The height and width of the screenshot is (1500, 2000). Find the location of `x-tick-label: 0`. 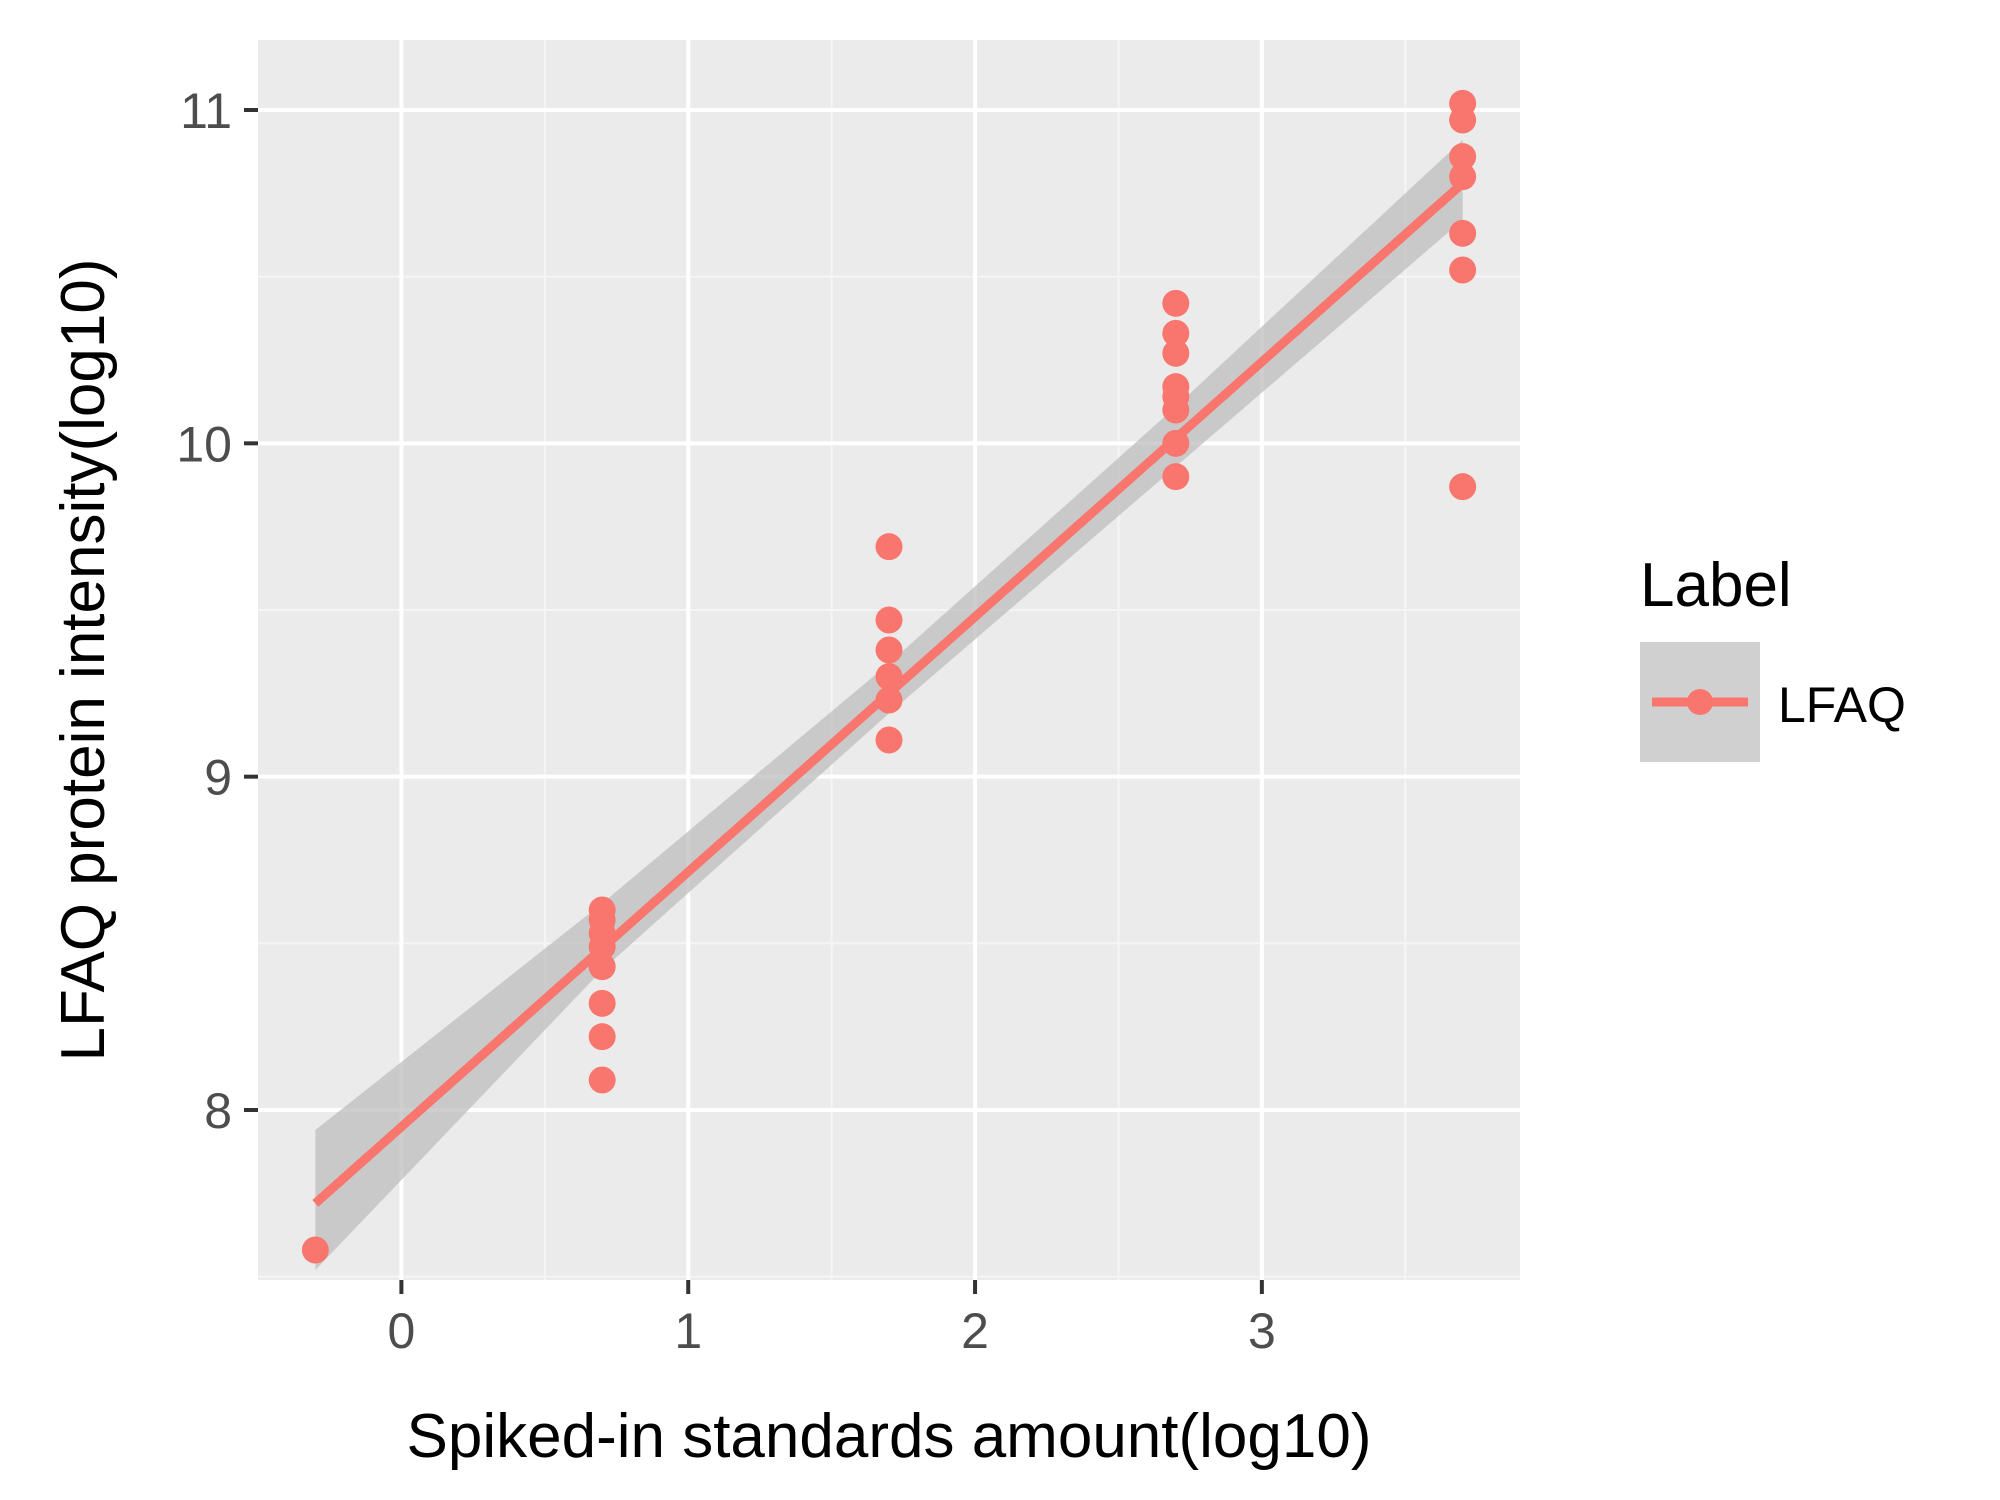

x-tick-label: 0 is located at coordinates (402, 1331).